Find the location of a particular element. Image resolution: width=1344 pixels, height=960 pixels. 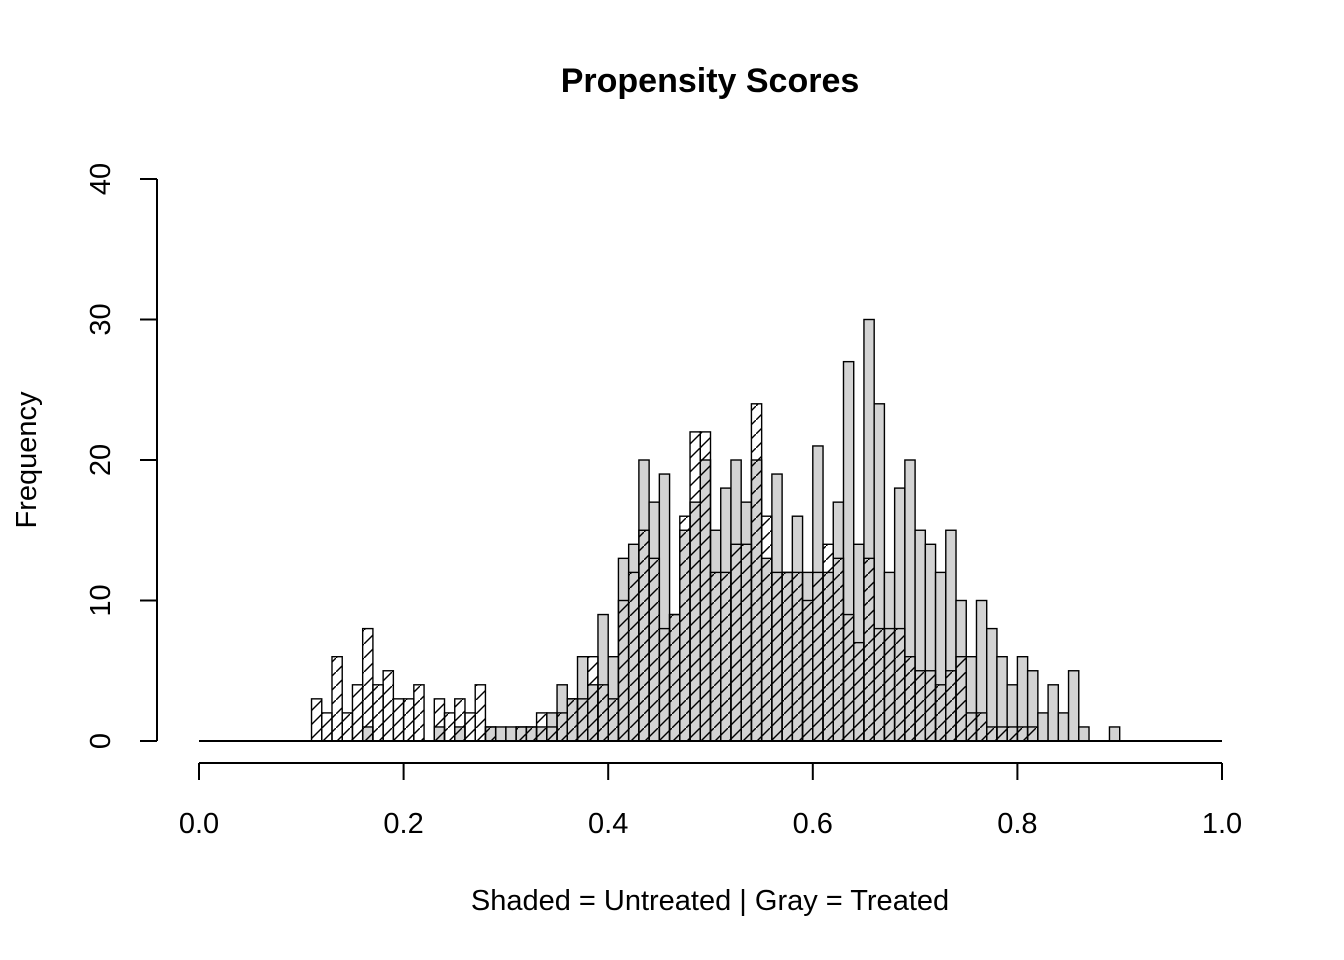

chart-title: Propensity Scores is located at coordinates (710, 81).